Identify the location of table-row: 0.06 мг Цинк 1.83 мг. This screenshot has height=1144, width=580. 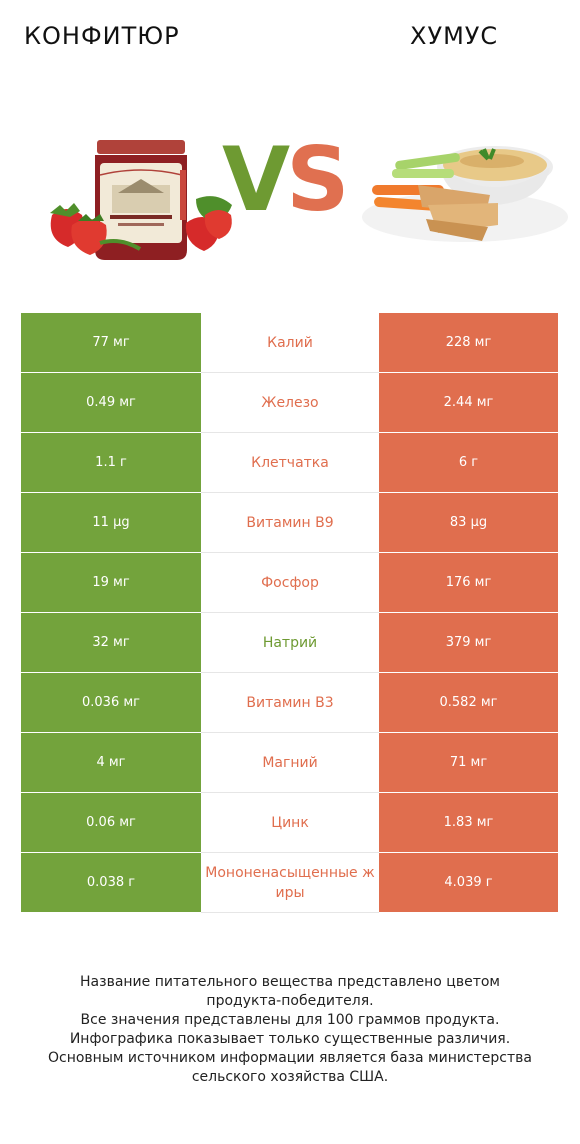
(289, 823).